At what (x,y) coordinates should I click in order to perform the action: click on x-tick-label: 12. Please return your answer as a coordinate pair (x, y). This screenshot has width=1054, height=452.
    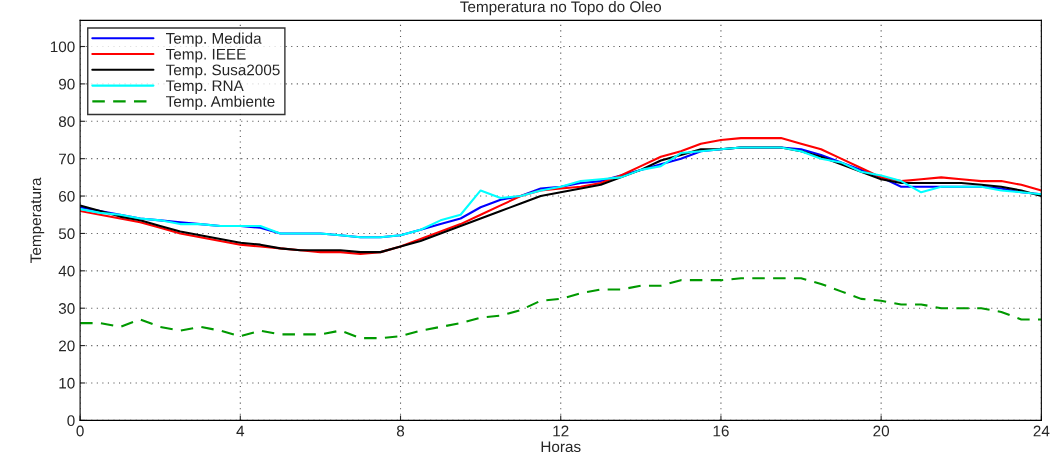
    Looking at the image, I should click on (561, 431).